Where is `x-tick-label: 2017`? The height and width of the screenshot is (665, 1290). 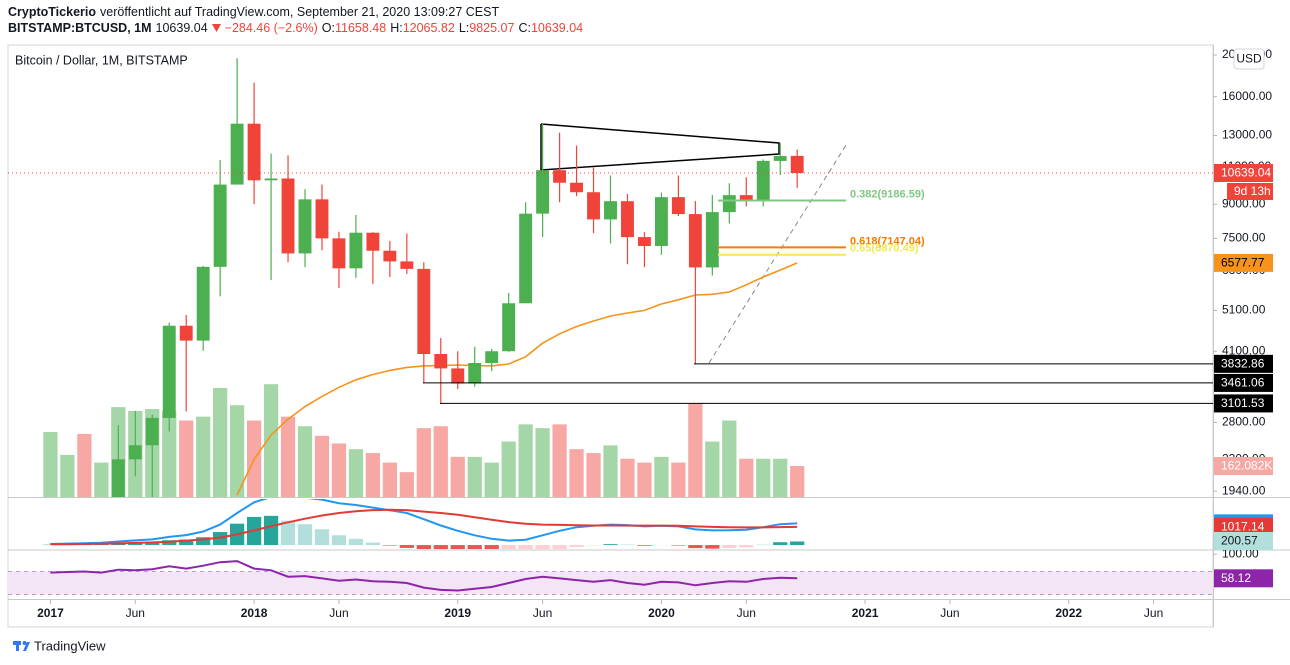 x-tick-label: 2017 is located at coordinates (50, 613).